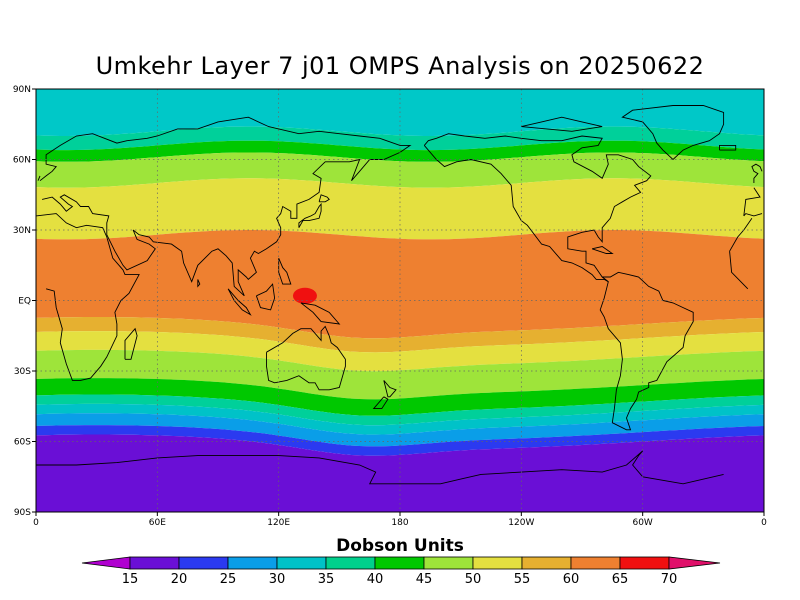 The height and width of the screenshot is (600, 800). What do you see at coordinates (22, 90) in the screenshot?
I see `lat-tick-label: 90N` at bounding box center [22, 90].